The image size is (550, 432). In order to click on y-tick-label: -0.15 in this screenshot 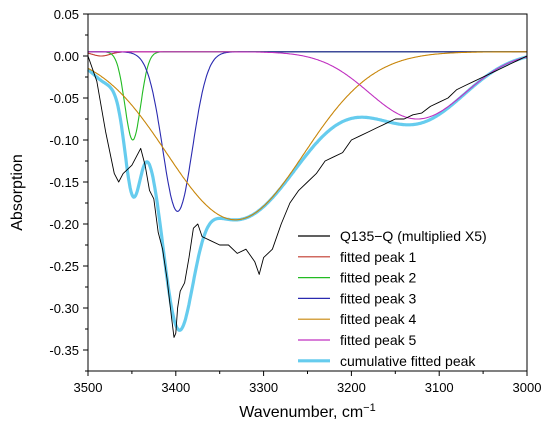, I will do `click(64, 182)`.